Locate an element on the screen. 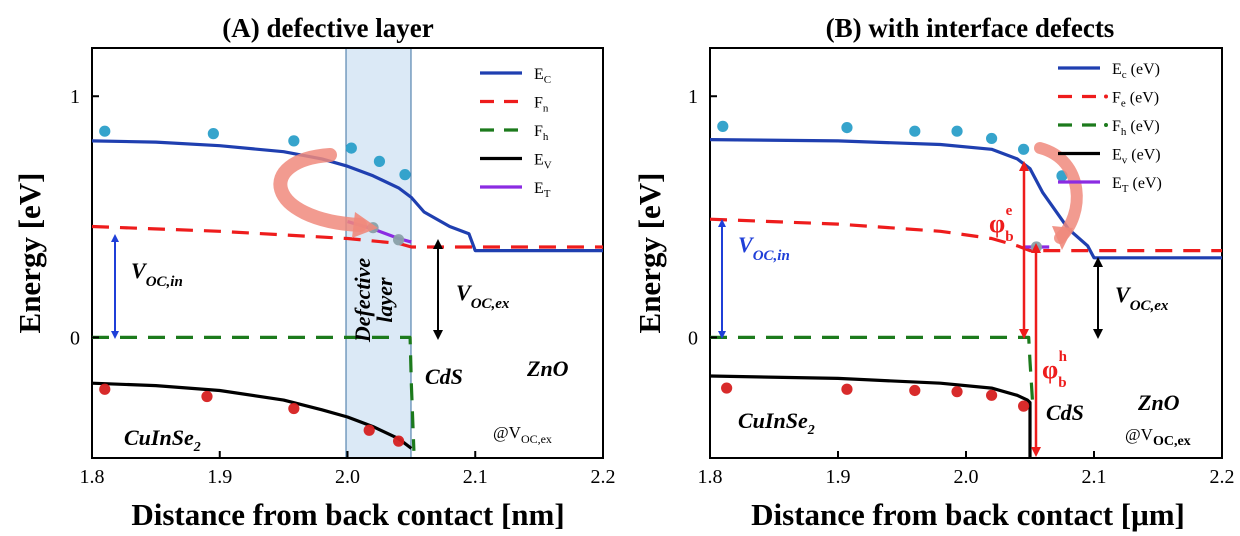 The height and width of the screenshot is (536, 1240). legend-label: ET (eV) is located at coordinates (1137, 185).